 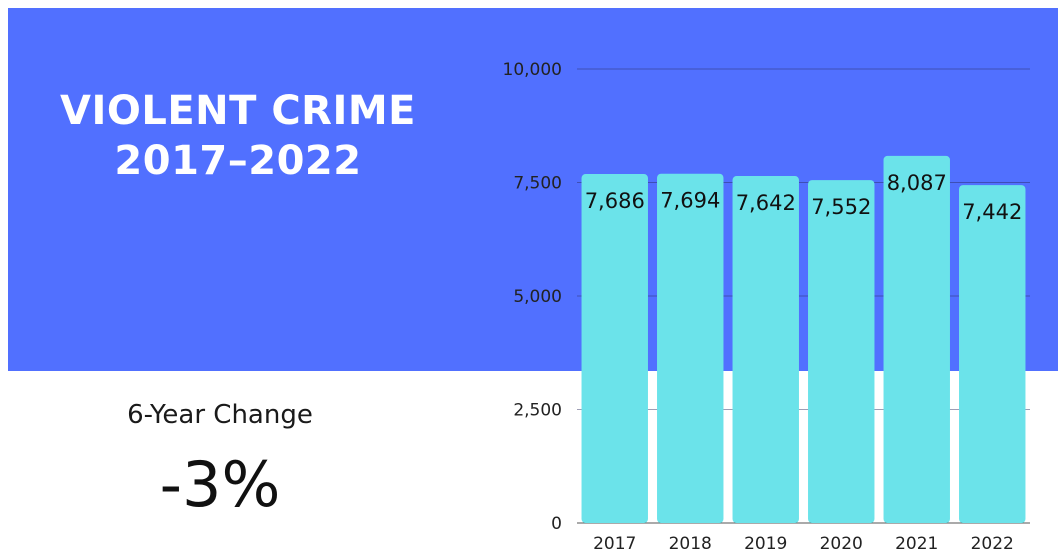 I want to click on x-tick-label-2017: 2017, so click(x=614, y=544).